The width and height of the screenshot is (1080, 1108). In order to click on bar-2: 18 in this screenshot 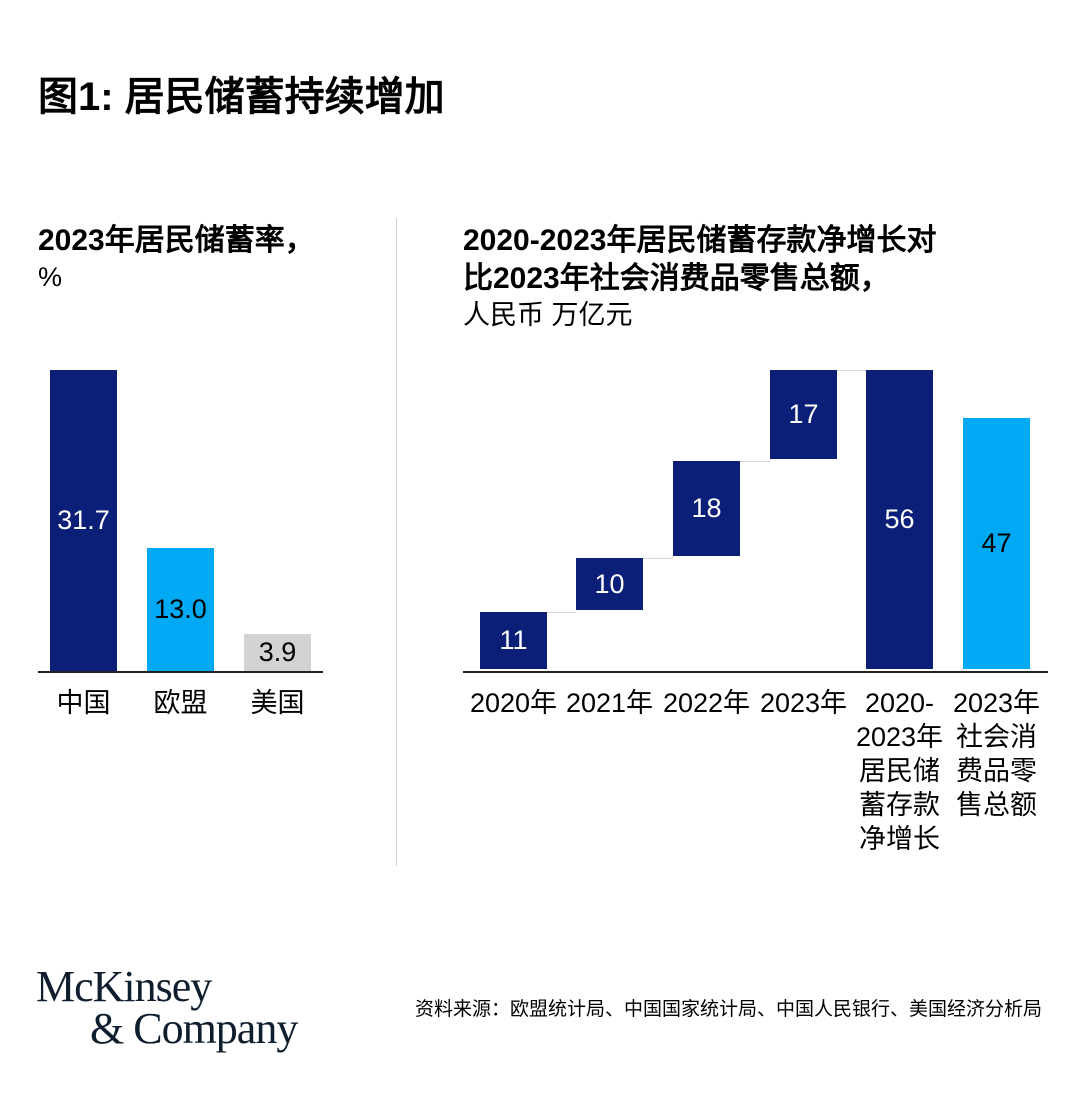, I will do `click(706, 509)`.